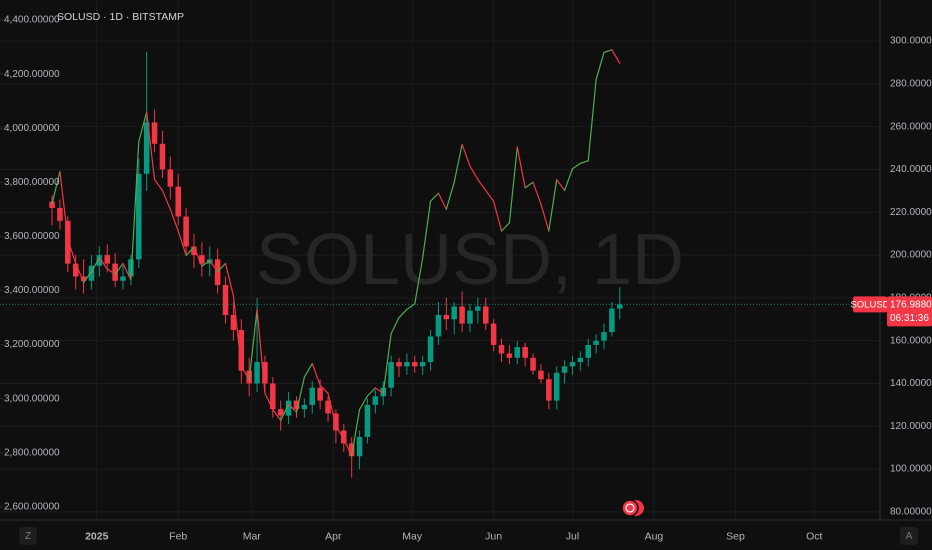 The width and height of the screenshot is (932, 550). I want to click on y-tick-label: 3,400.00000, so click(32, 290).